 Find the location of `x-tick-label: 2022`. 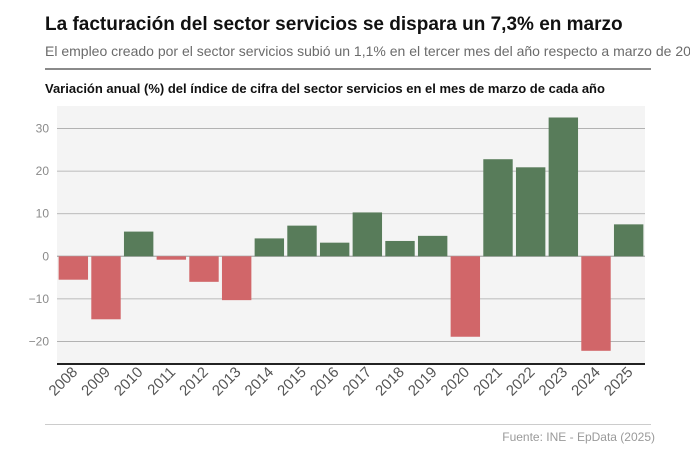

x-tick-label: 2022 is located at coordinates (521, 382).